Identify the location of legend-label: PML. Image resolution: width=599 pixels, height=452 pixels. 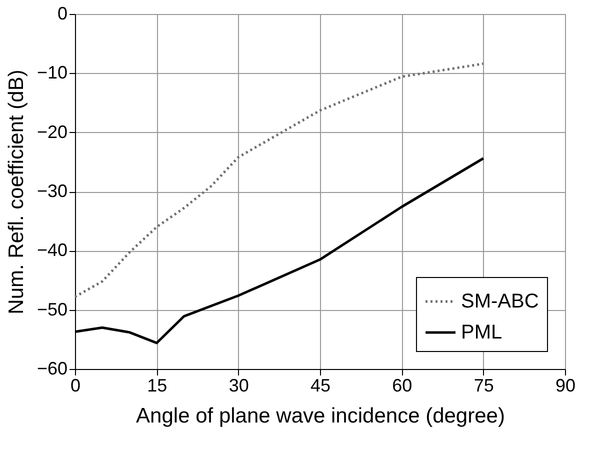
(481, 333).